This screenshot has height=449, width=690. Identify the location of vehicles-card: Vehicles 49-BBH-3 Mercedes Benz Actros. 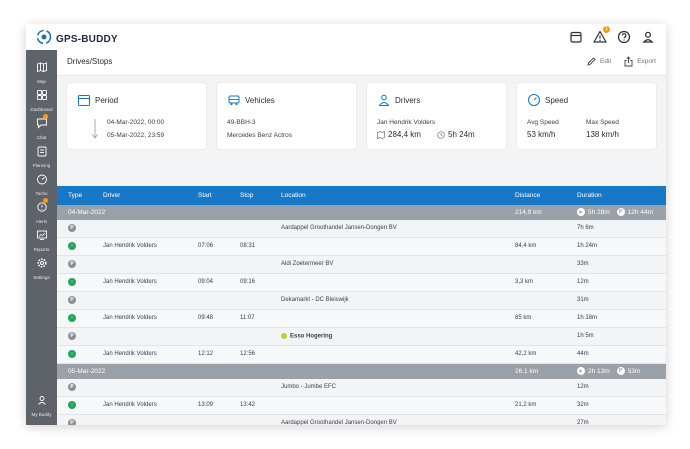
(286, 116).